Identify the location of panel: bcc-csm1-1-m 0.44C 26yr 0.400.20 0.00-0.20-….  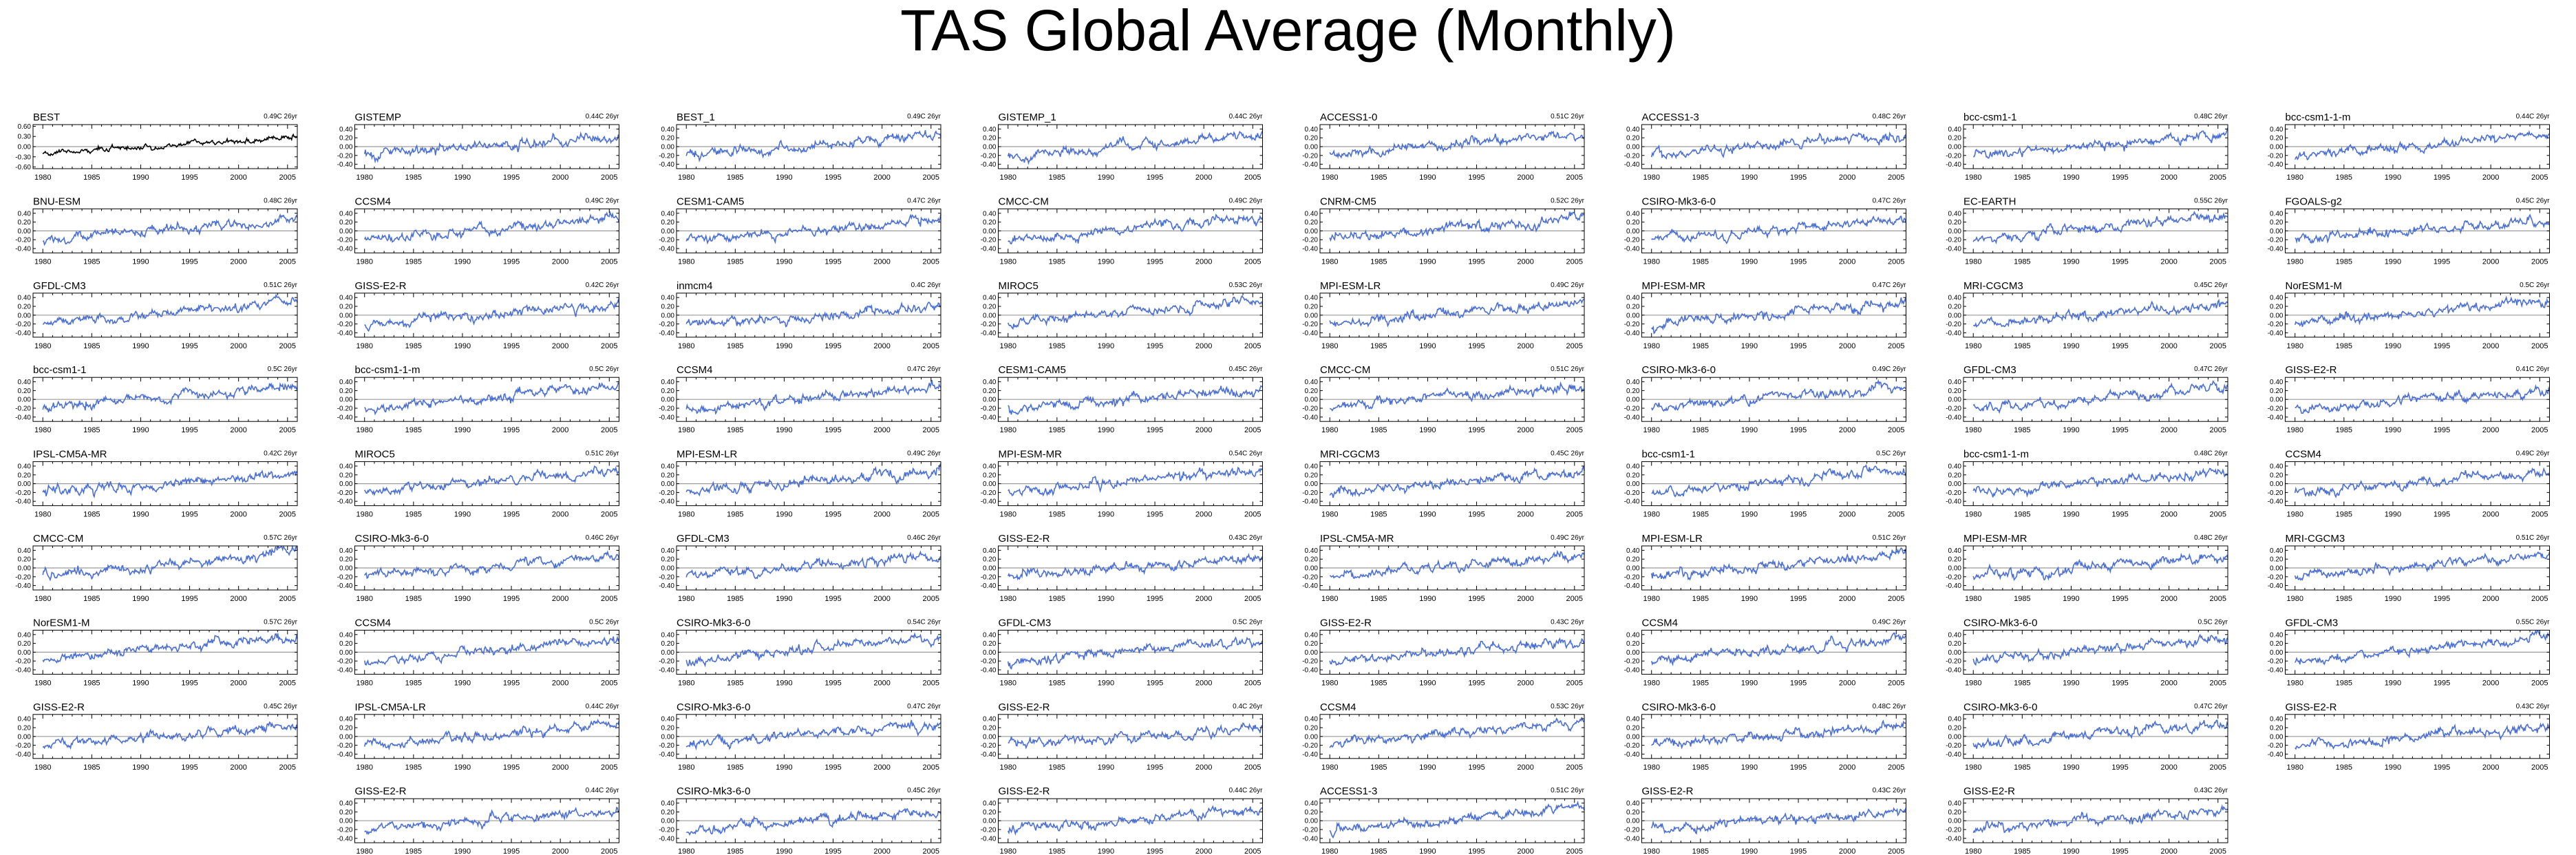
(2409, 147).